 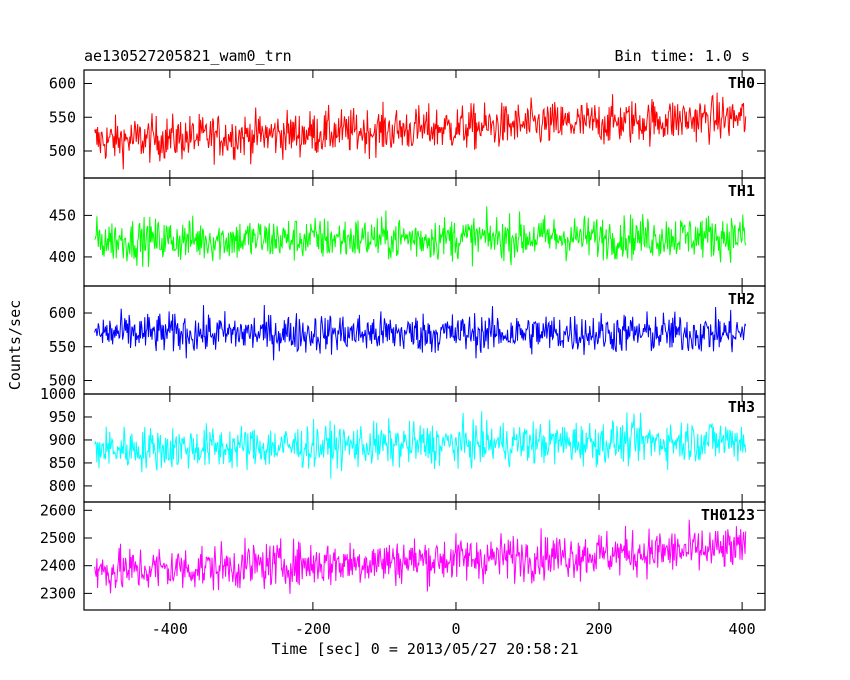 I want to click on x-tick-label: 400, so click(x=742, y=629).